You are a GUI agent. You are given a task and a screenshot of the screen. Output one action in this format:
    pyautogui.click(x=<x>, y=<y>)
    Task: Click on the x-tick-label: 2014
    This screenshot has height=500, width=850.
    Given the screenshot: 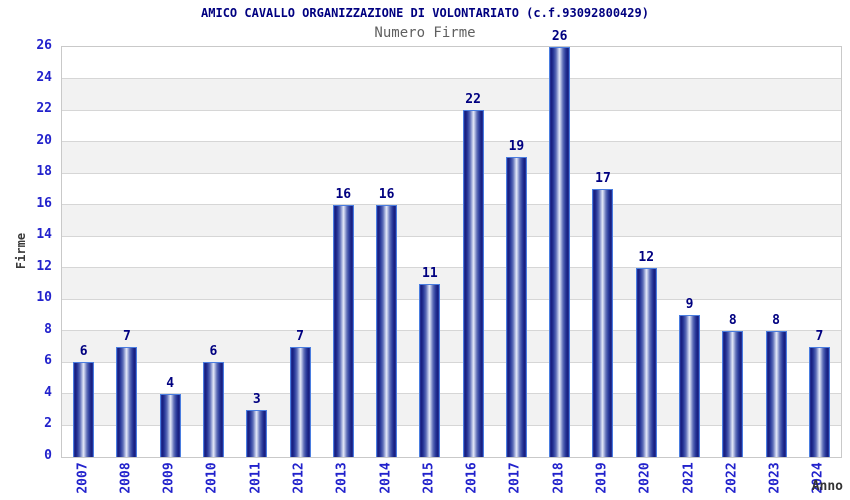 What is the action you would take?
    pyautogui.click(x=386, y=478)
    